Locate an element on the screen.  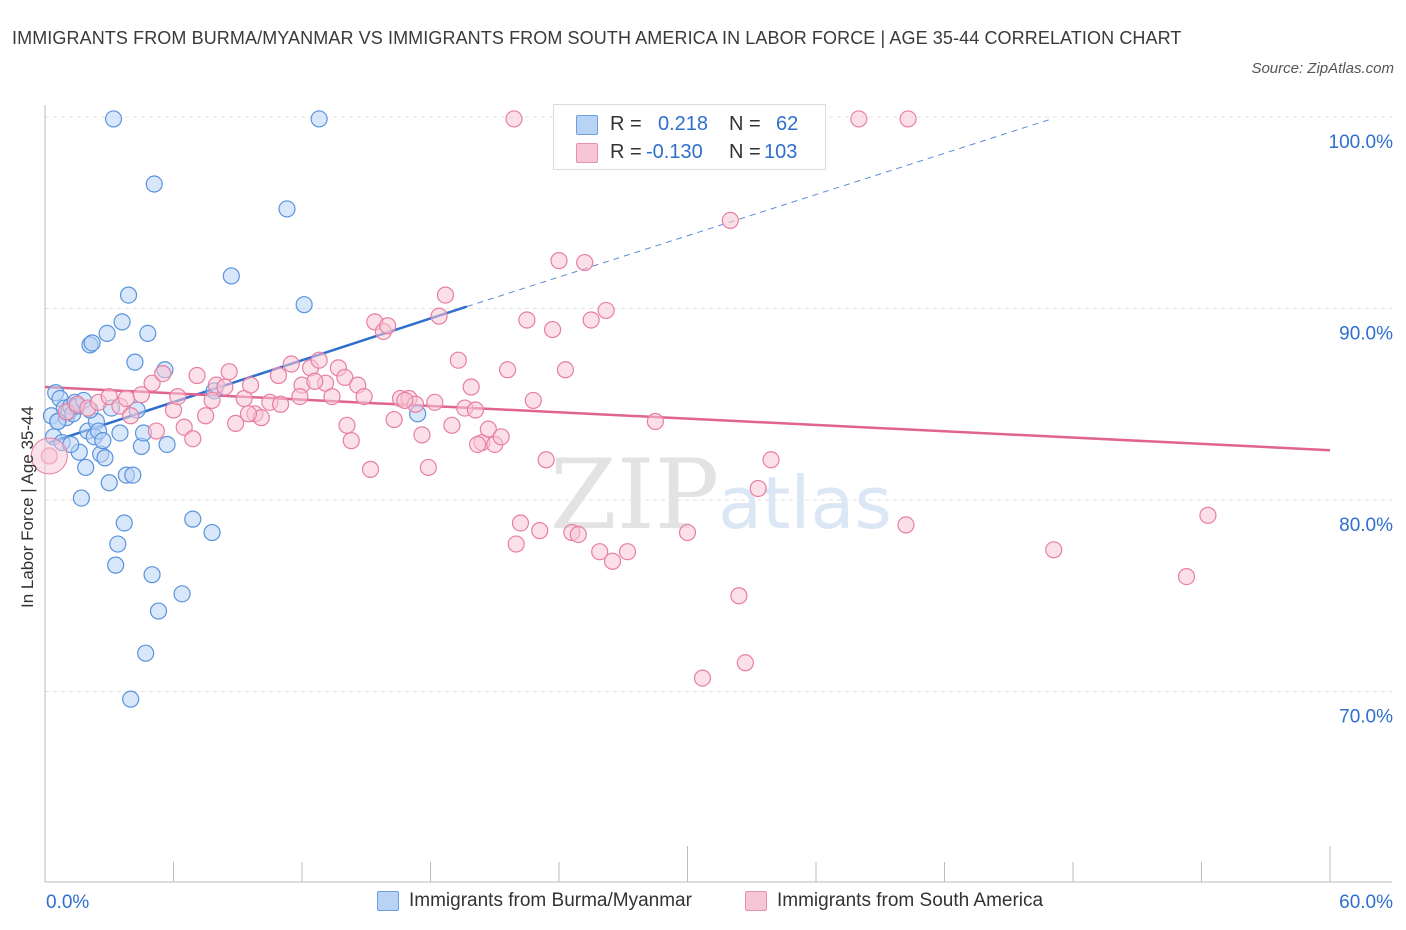
watermark-atlas: atlas is located at coordinates (805, 503).